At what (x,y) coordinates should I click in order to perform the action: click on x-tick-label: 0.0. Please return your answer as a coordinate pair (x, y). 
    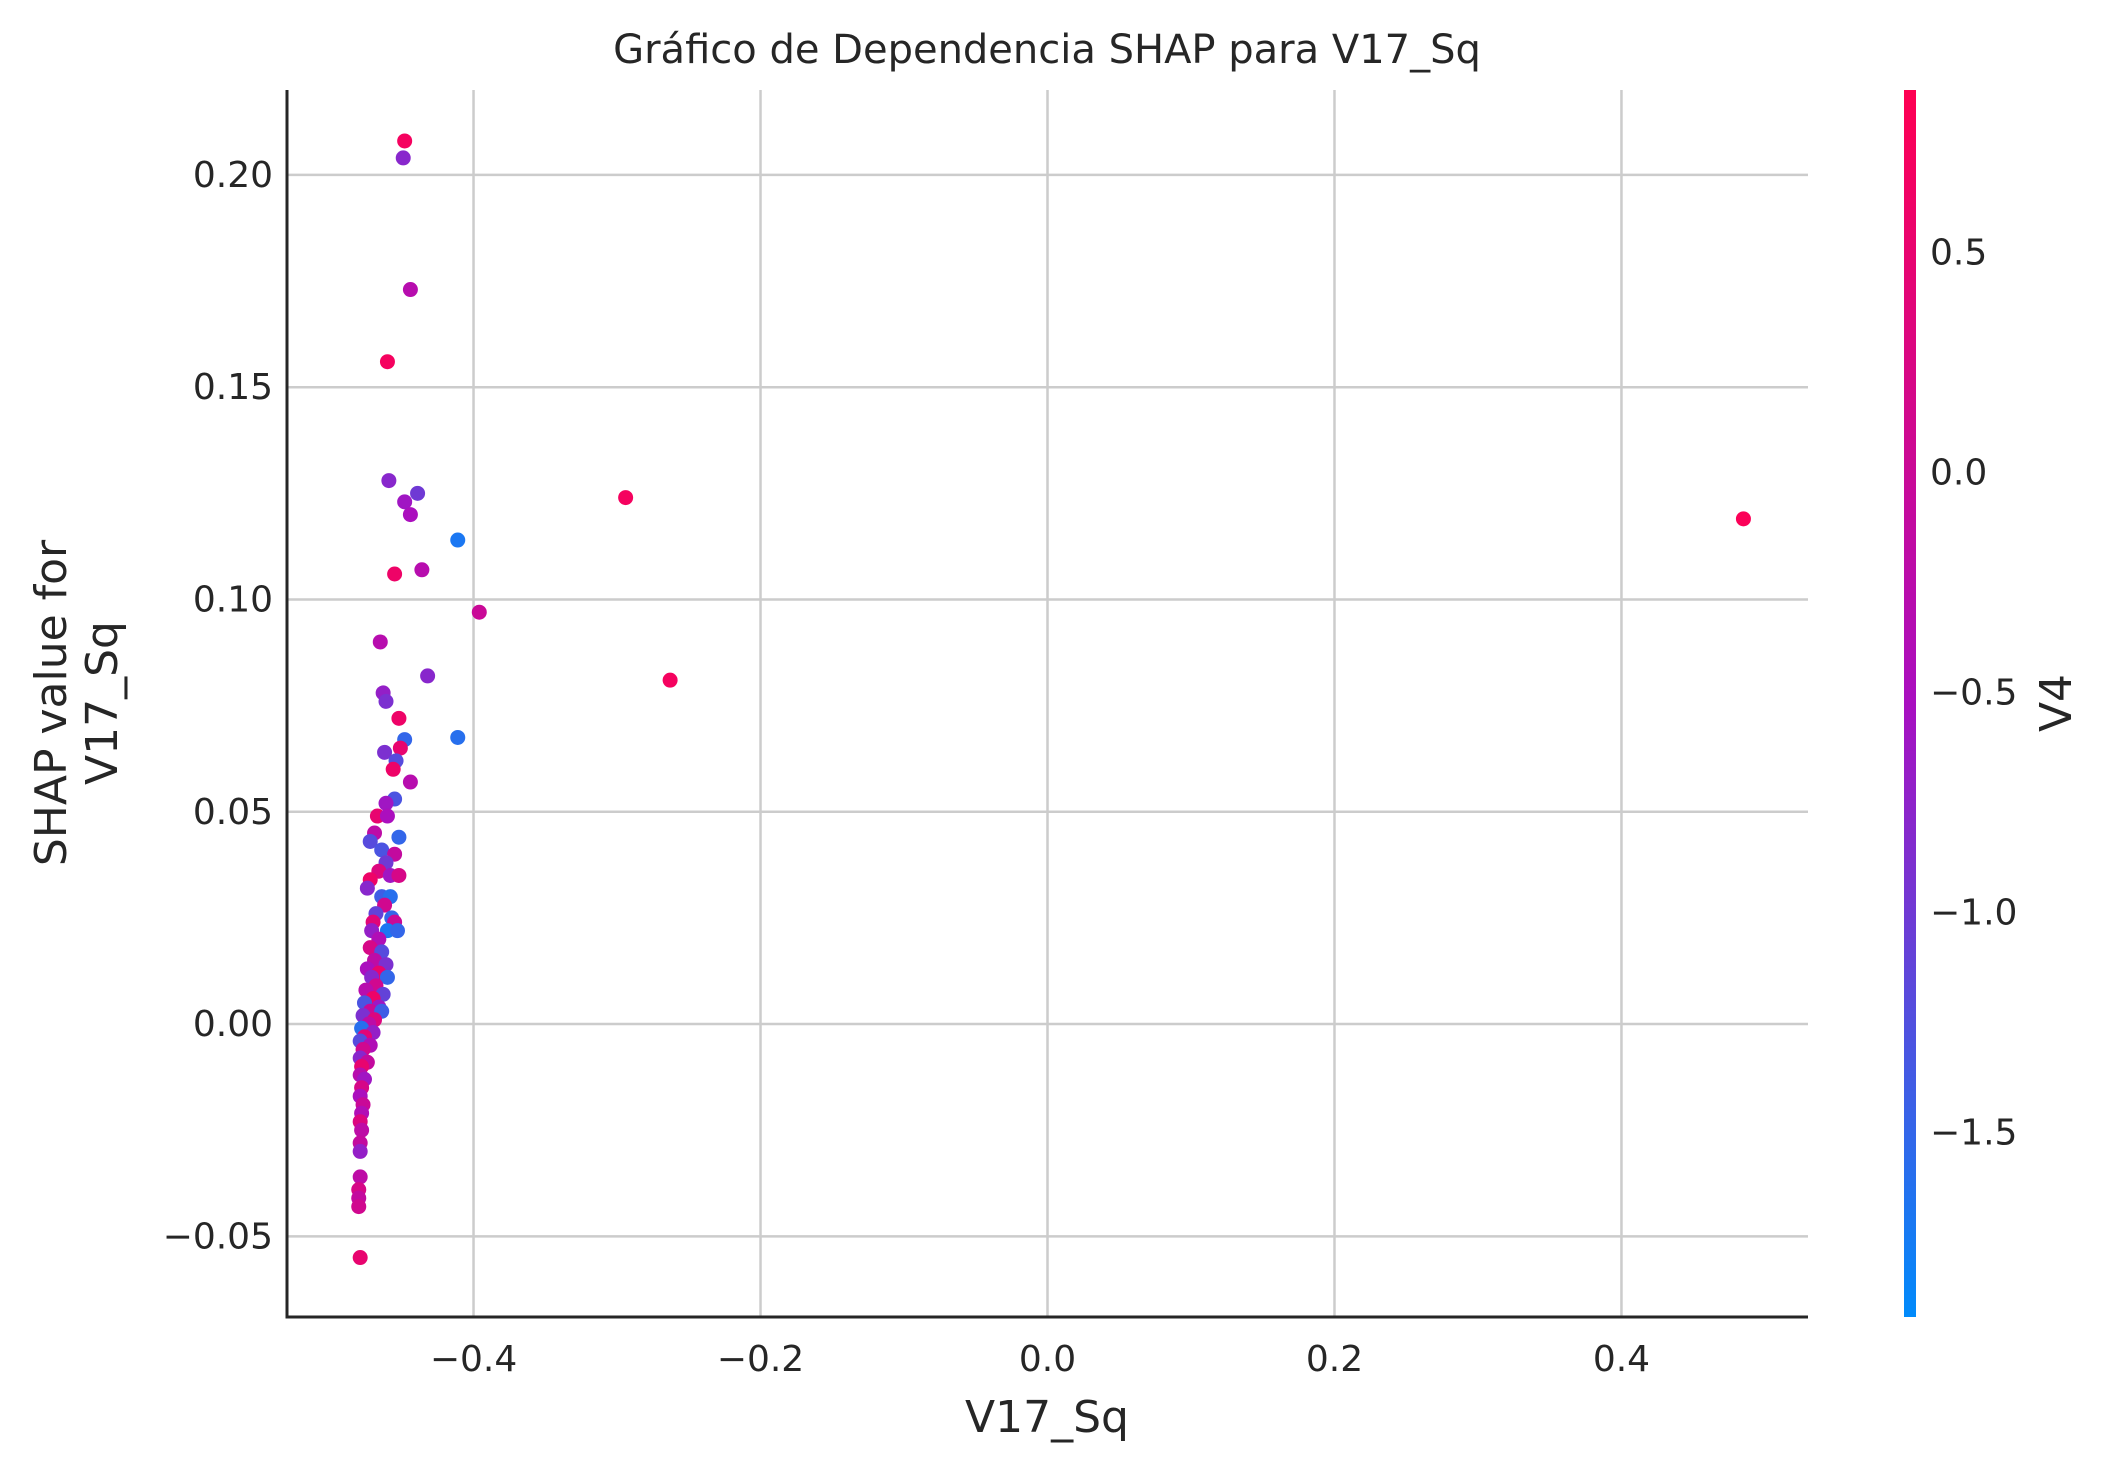
    Looking at the image, I should click on (1047, 1359).